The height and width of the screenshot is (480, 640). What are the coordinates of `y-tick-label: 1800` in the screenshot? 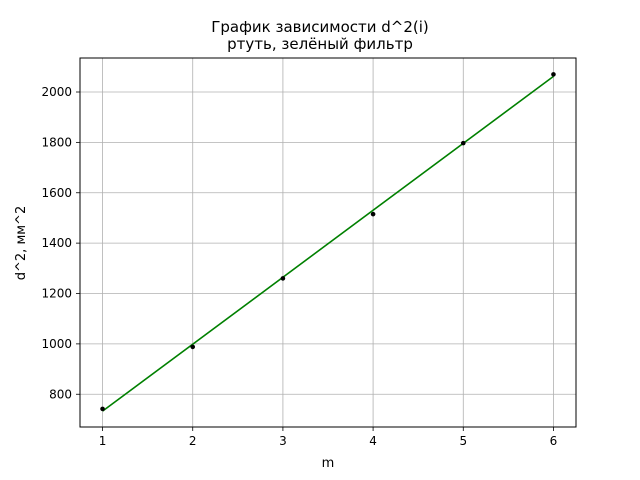 It's located at (56, 142).